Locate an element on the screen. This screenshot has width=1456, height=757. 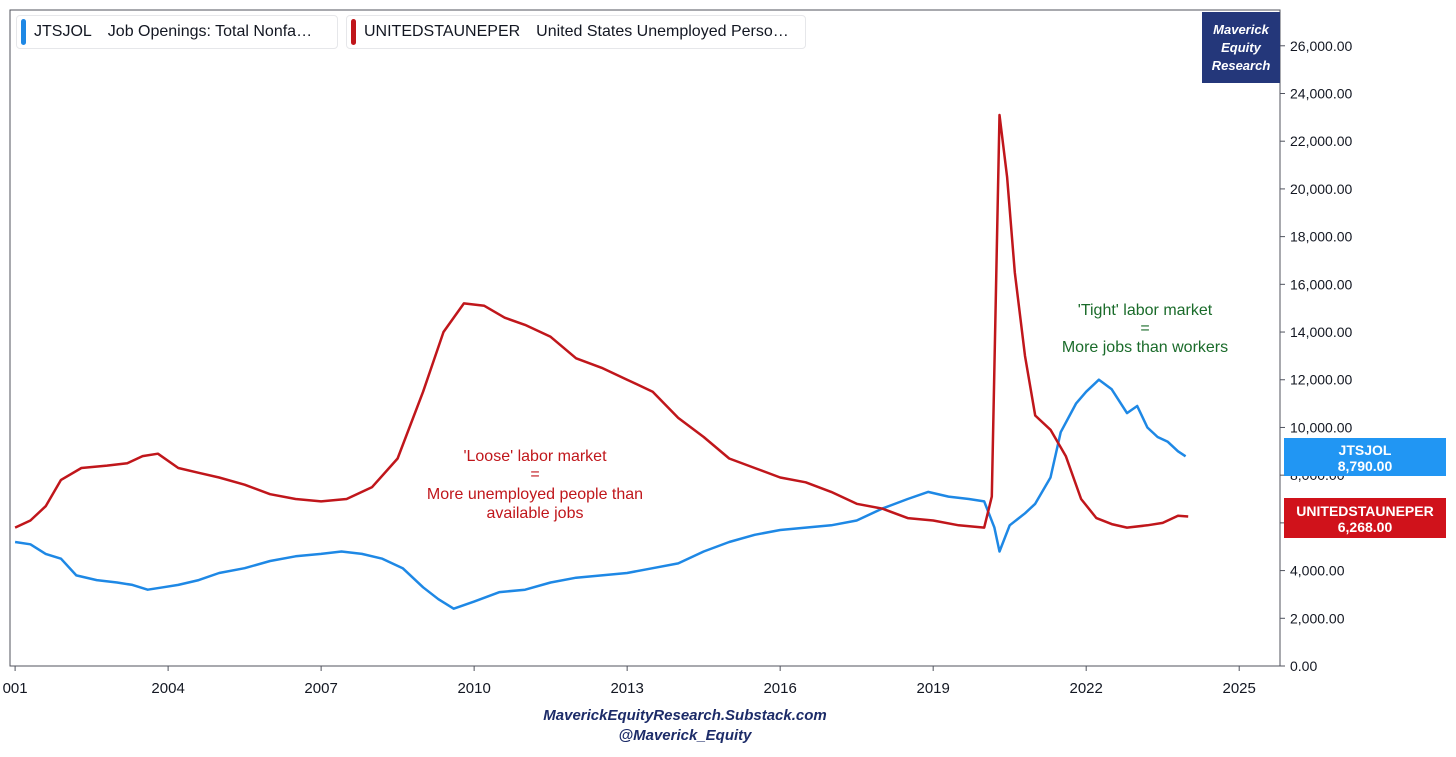
x-tick-label: 2010 is located at coordinates (473, 688).